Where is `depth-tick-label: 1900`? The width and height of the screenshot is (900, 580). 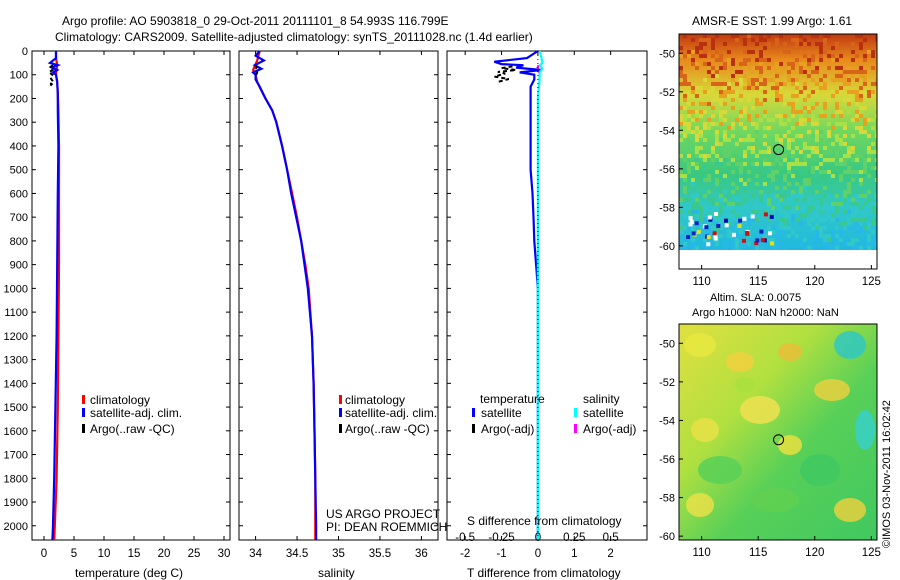
depth-tick-label: 1900 is located at coordinates (16, 503).